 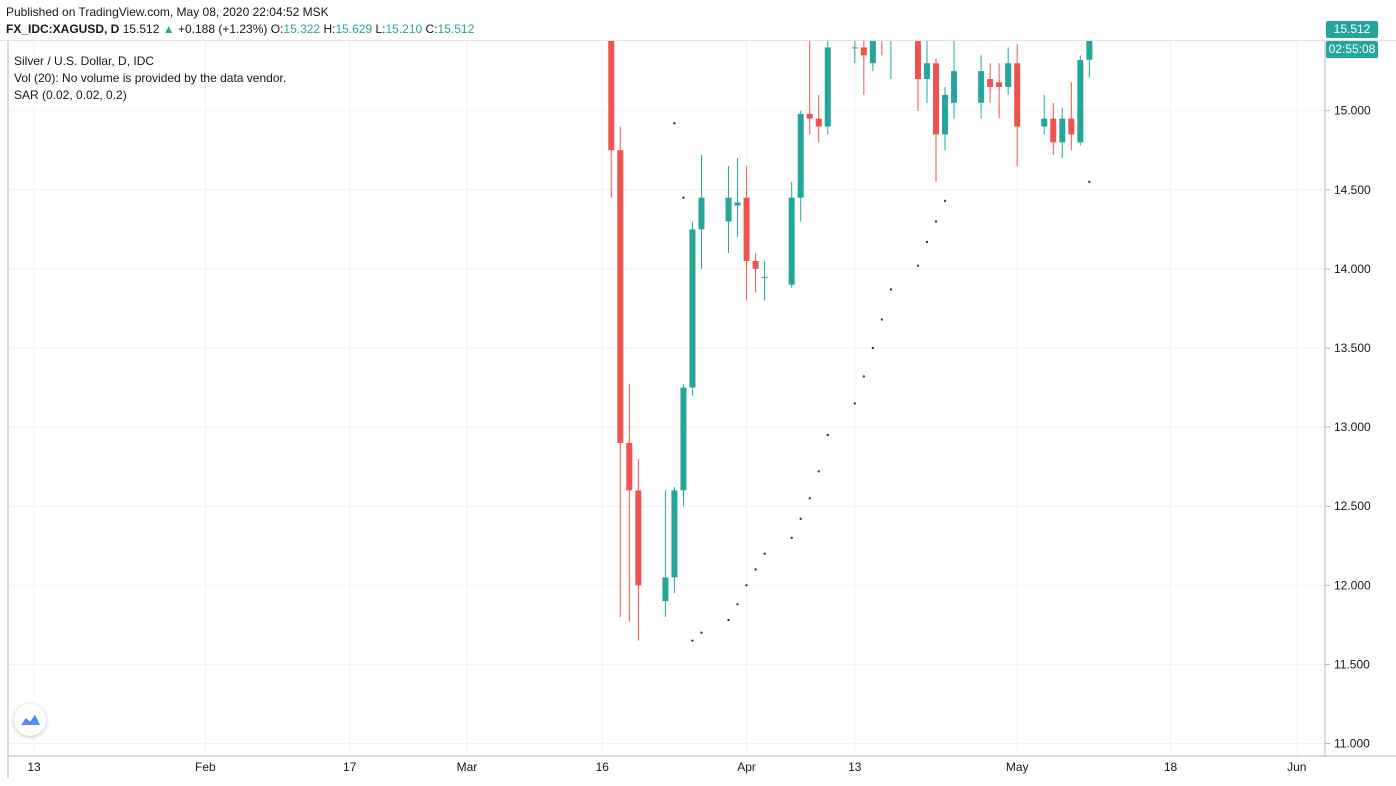 I want to click on price-tick-label: 12.500, so click(x=1352, y=506).